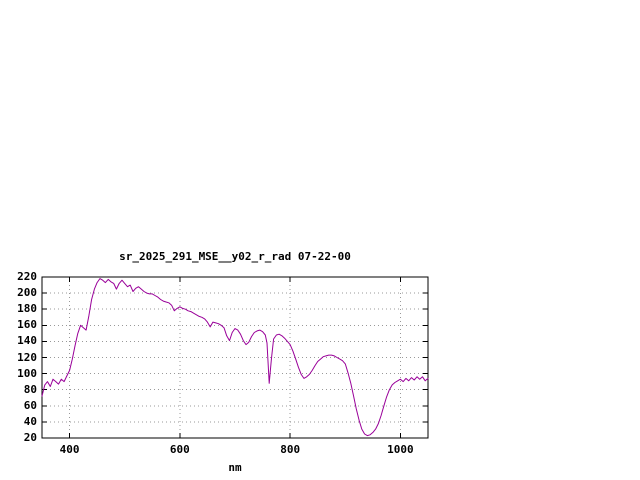 The height and width of the screenshot is (480, 640). Describe the element at coordinates (27, 325) in the screenshot. I see `y-tick-label: 160` at that location.